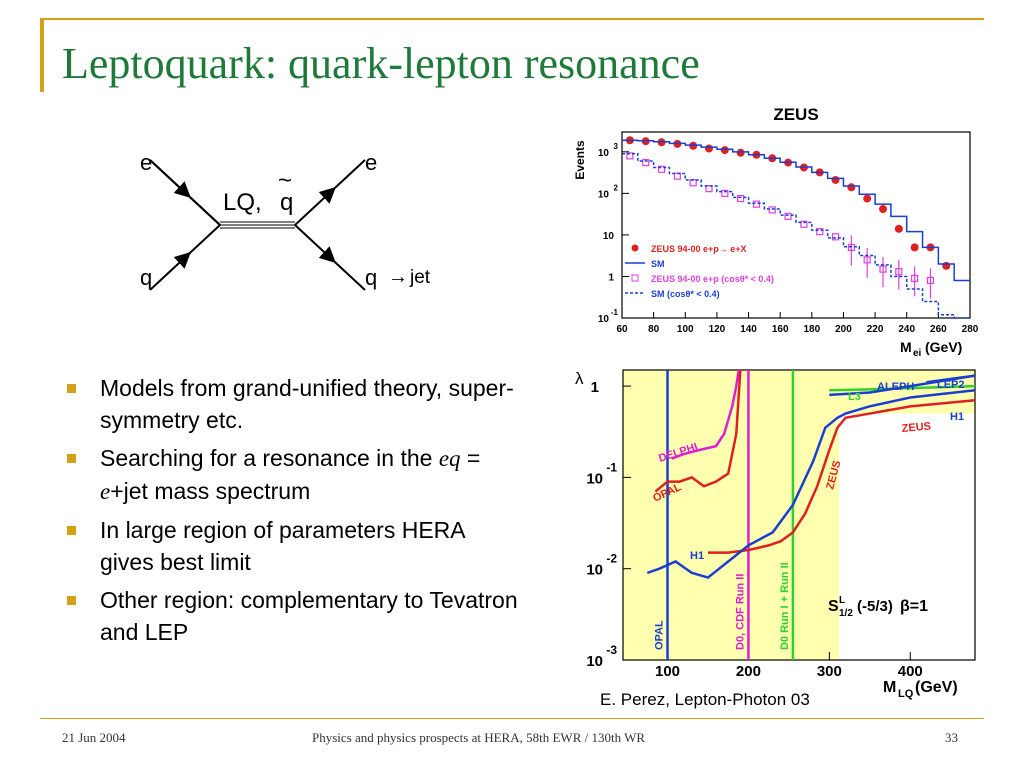 The width and height of the screenshot is (1024, 768). What do you see at coordinates (94, 737) in the screenshot?
I see `footer-date: 21 Jun 2004` at bounding box center [94, 737].